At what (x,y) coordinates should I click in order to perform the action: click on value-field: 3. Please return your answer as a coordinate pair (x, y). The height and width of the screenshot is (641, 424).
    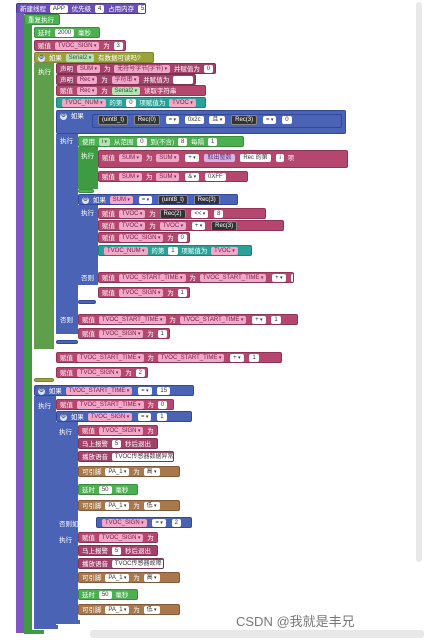
    Looking at the image, I should click on (118, 46).